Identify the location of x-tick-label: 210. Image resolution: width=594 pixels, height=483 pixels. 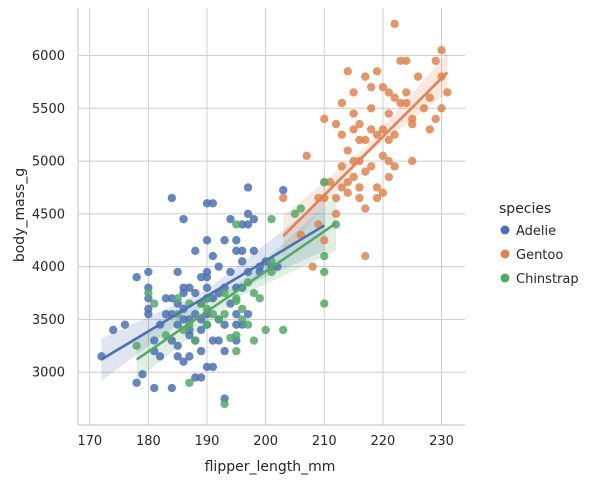
(324, 441).